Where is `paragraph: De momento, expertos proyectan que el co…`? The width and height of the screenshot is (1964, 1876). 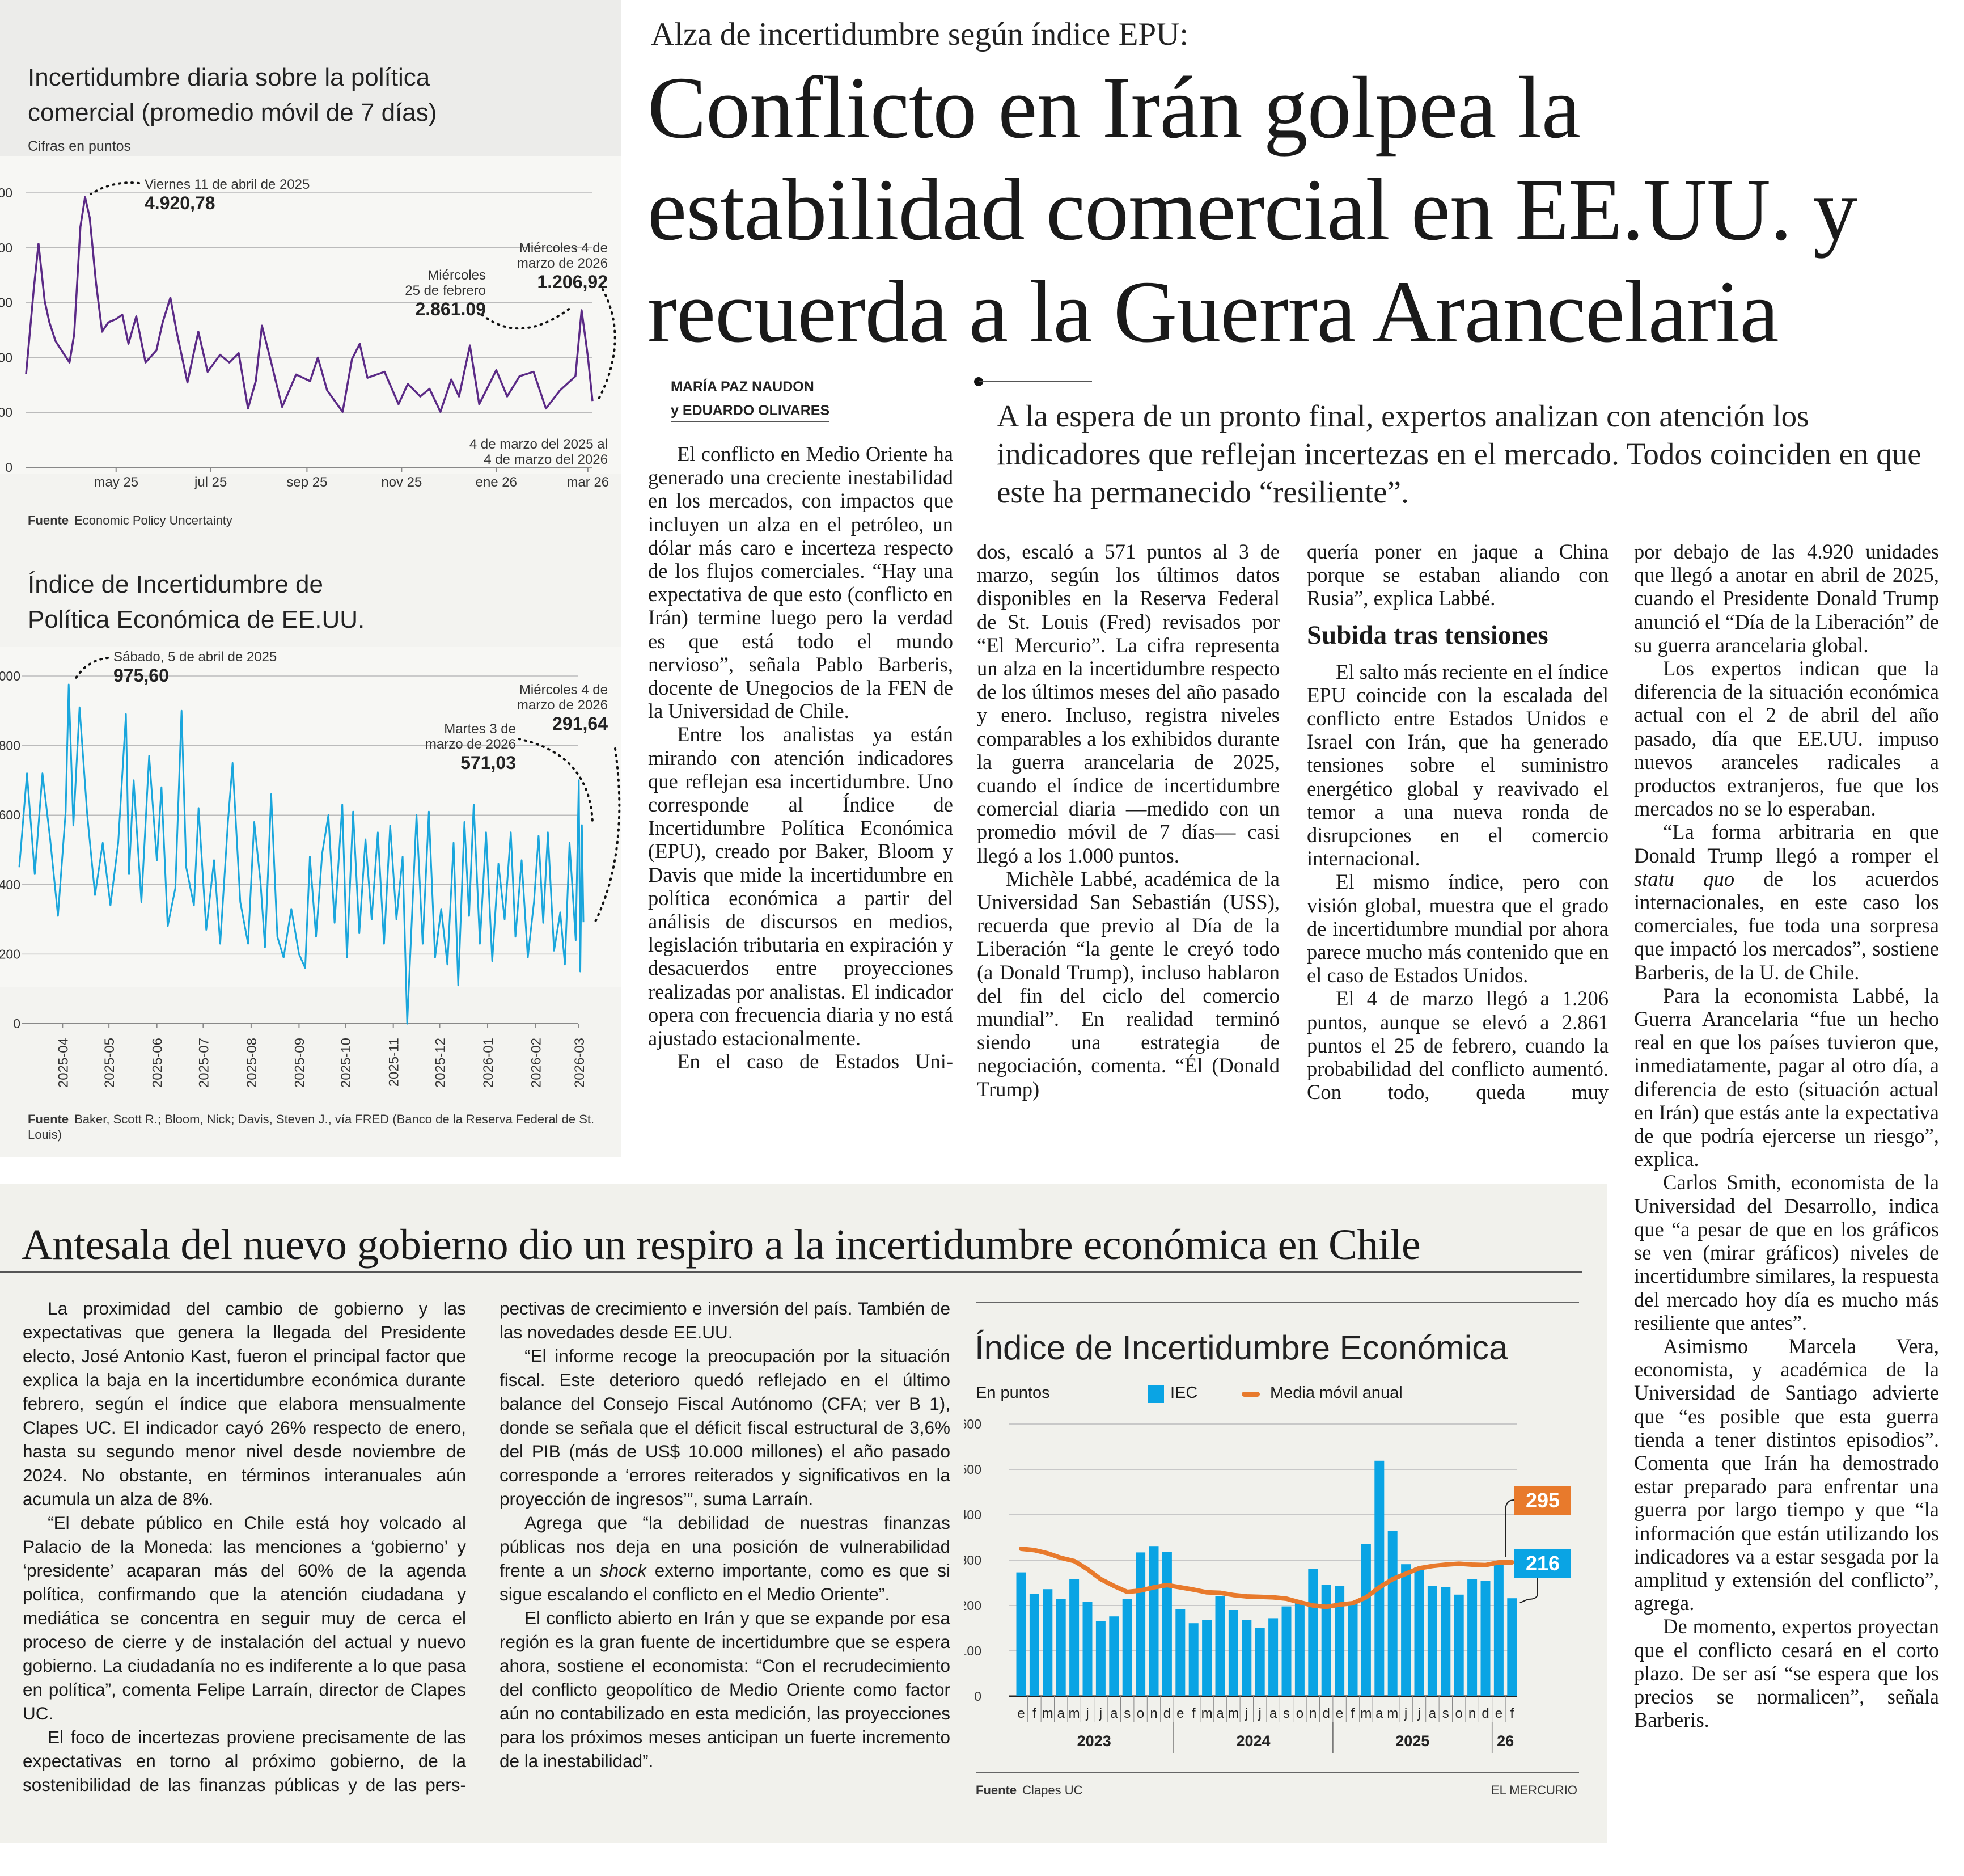 paragraph: De momento, expertos proyectan que el co… is located at coordinates (1787, 1674).